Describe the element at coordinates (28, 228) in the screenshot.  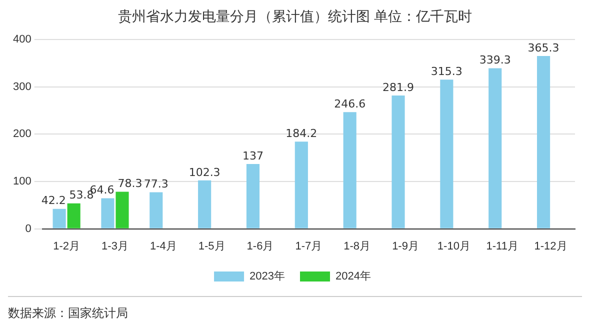
I see `y-tick-label: 0` at that location.